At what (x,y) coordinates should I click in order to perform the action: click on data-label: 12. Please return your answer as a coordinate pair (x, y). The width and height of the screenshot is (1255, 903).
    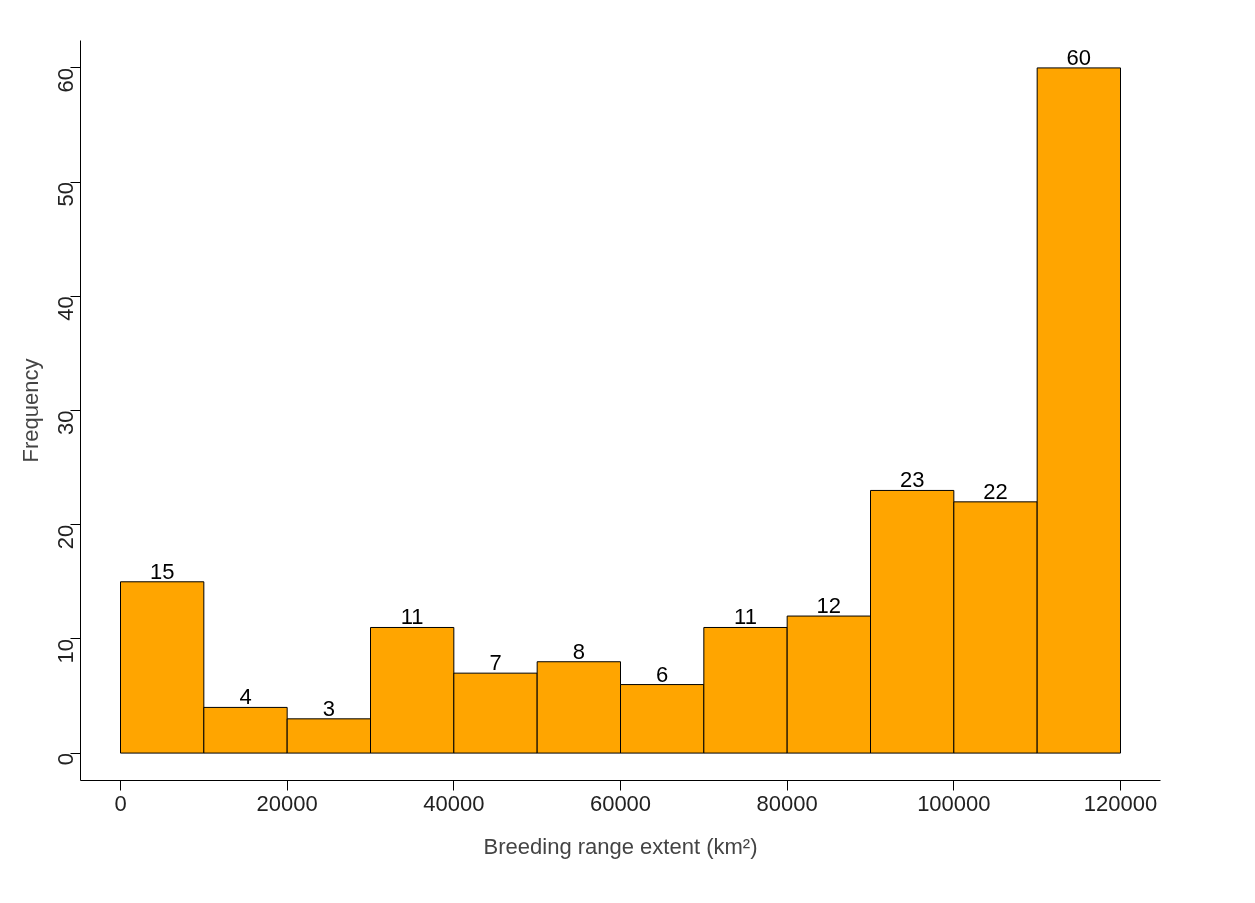
    Looking at the image, I should click on (829, 606).